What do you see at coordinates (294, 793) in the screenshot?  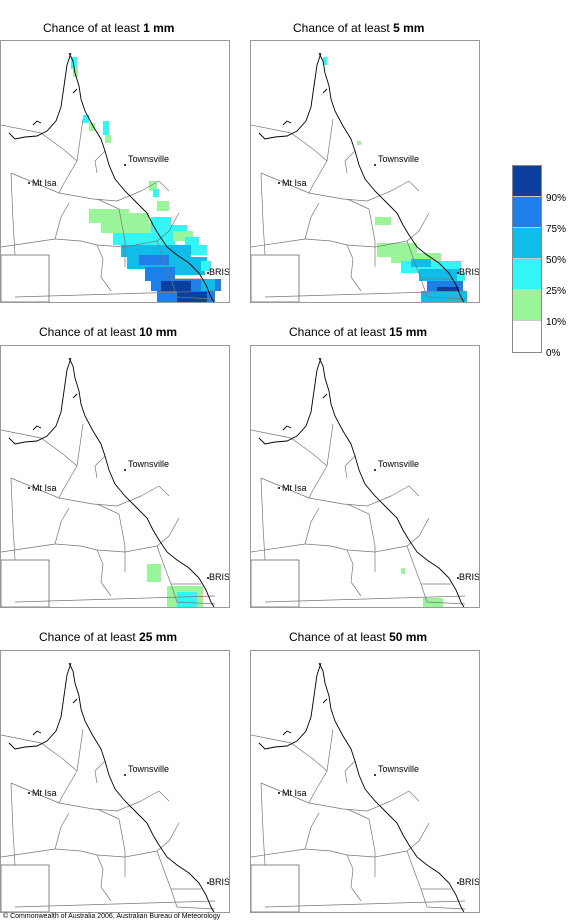 I see `mt-isa-label: Mt Isa` at bounding box center [294, 793].